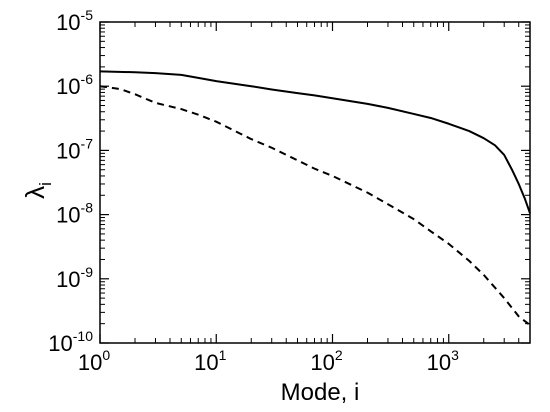 The width and height of the screenshot is (550, 412). What do you see at coordinates (320, 392) in the screenshot?
I see `x-axis-label: Mode, i` at bounding box center [320, 392].